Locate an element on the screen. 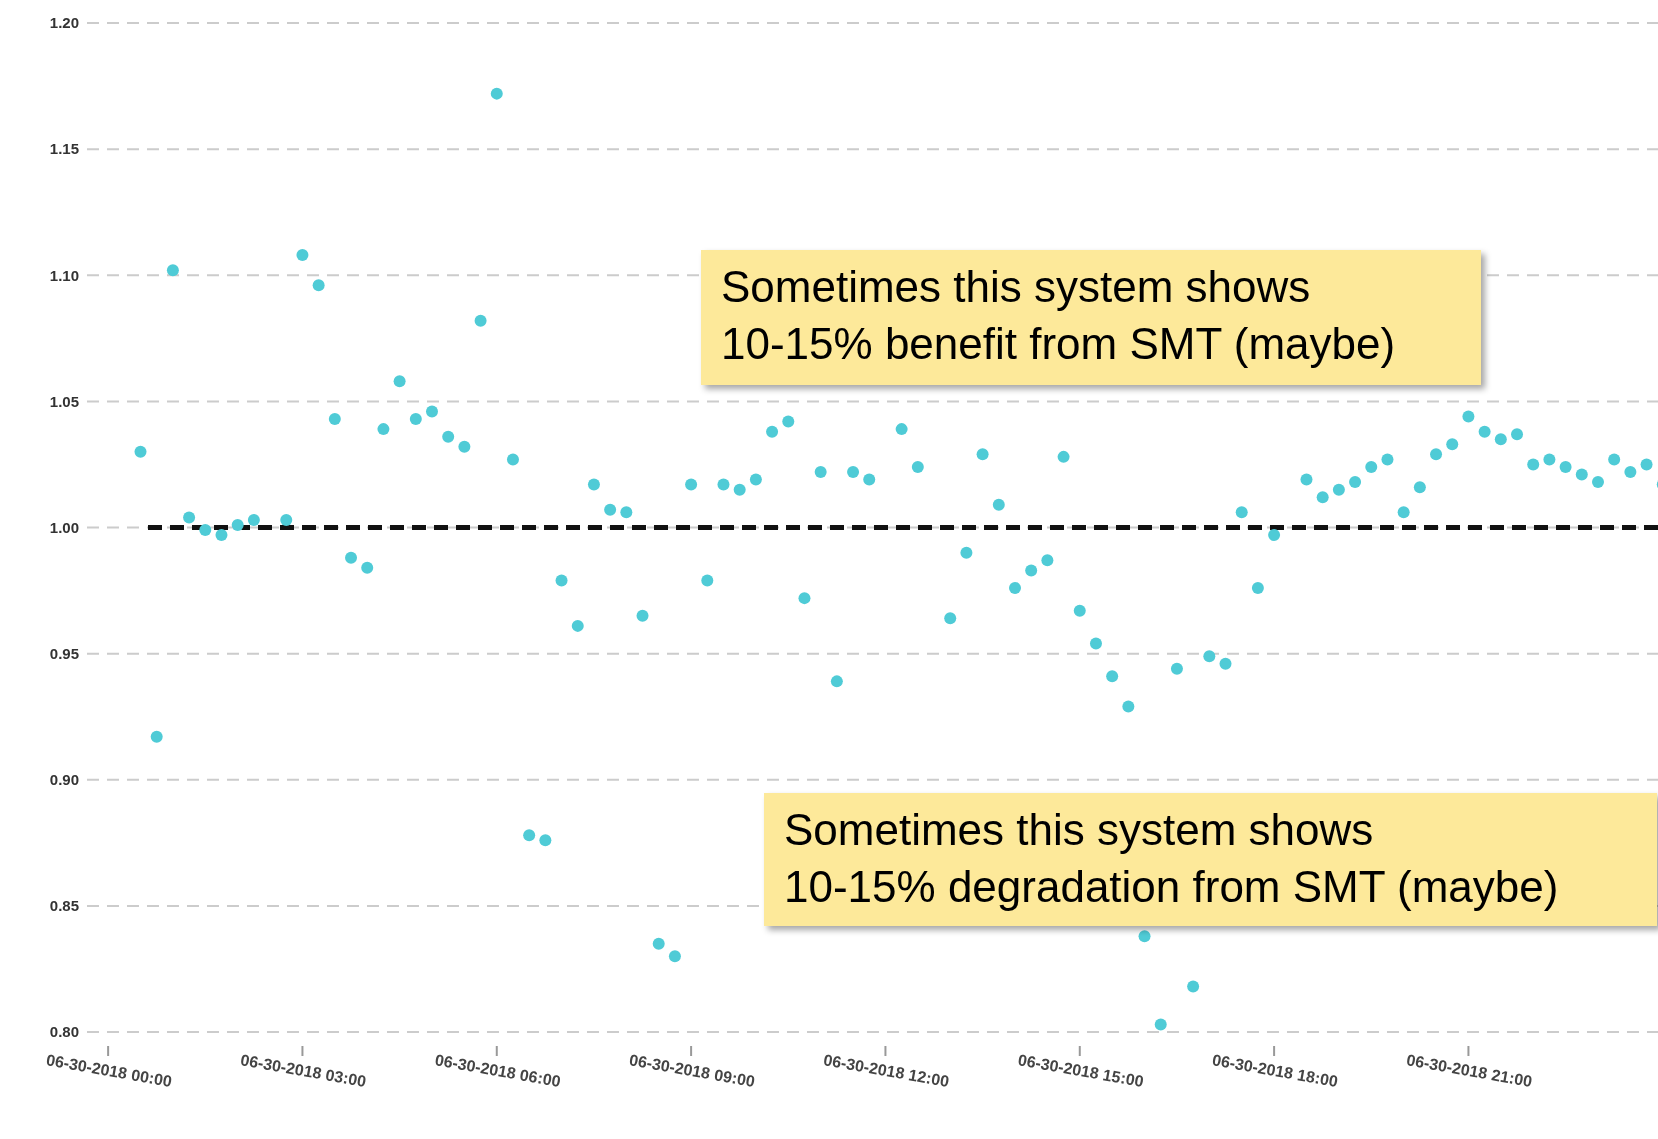 The width and height of the screenshot is (1658, 1139). x-tick-label: 06-30-2018 18:00 is located at coordinates (1275, 1071).